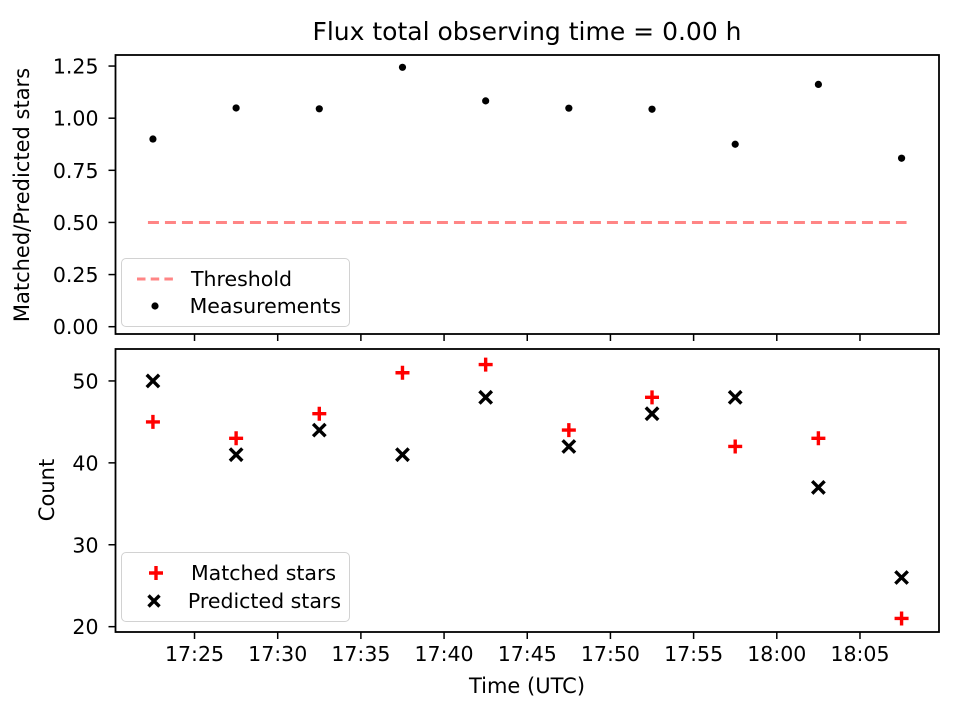 The height and width of the screenshot is (720, 960). I want to click on y-tick-label: 0.25, so click(76, 275).